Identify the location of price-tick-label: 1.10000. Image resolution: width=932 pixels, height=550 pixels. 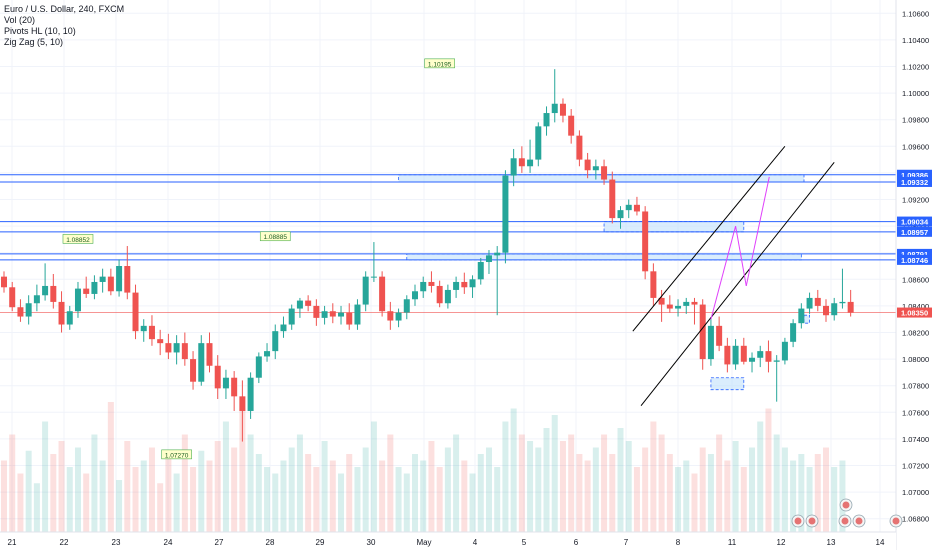
(915, 93).